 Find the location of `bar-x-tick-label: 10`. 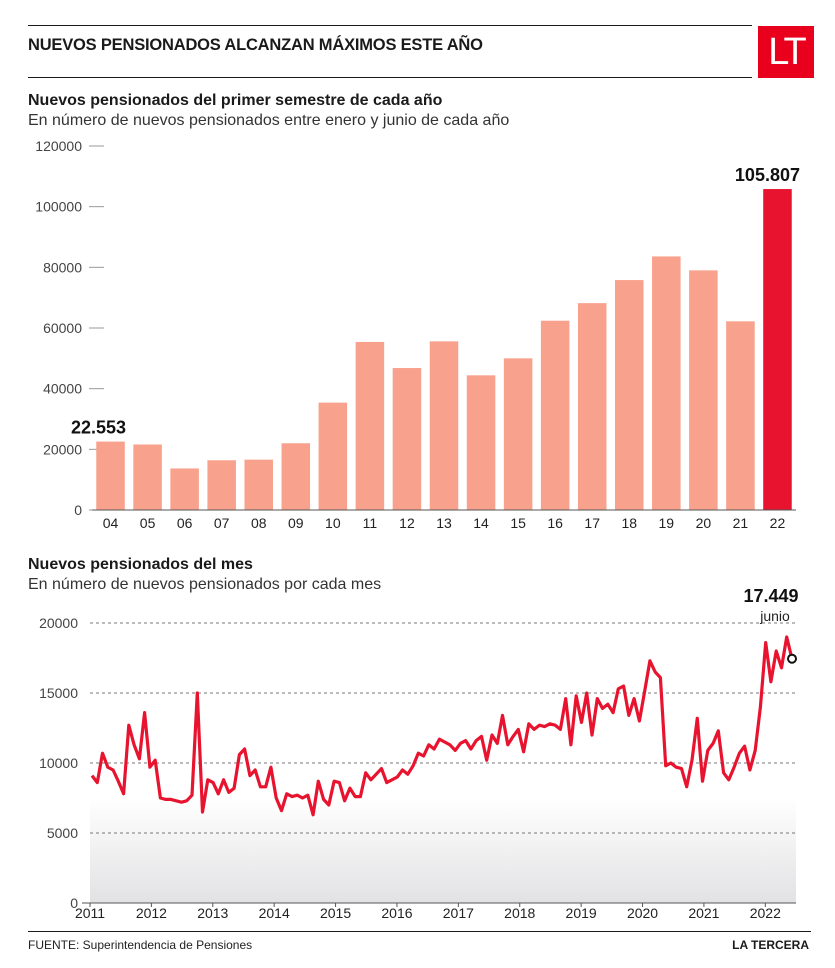

bar-x-tick-label: 10 is located at coordinates (333, 523).